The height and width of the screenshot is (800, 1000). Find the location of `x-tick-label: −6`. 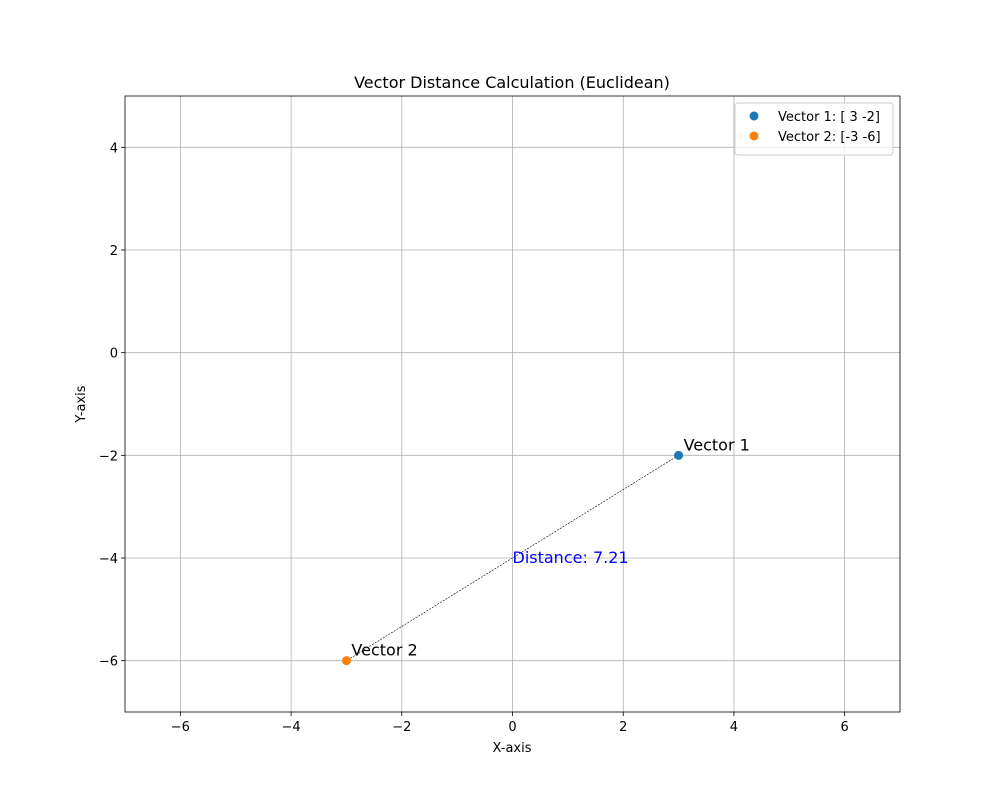

x-tick-label: −6 is located at coordinates (180, 727).